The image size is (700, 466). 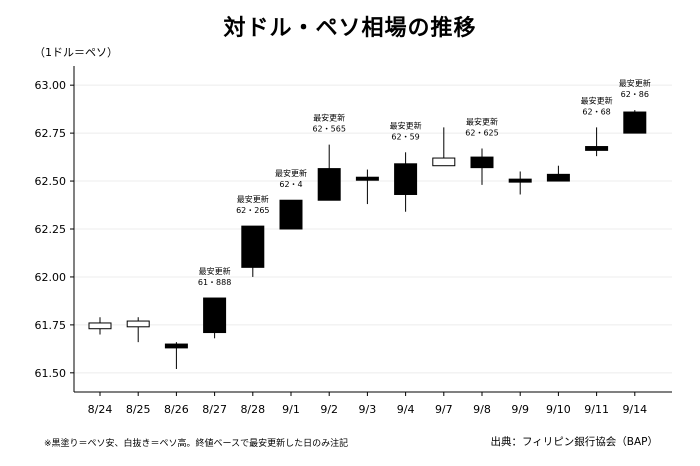 I want to click on y-tick-label: 62.00, so click(x=51, y=277).